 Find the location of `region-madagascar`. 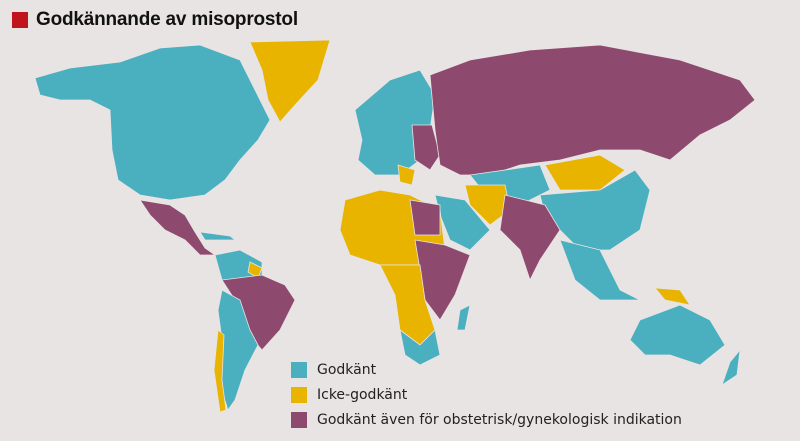

region-madagascar is located at coordinates (463, 317).